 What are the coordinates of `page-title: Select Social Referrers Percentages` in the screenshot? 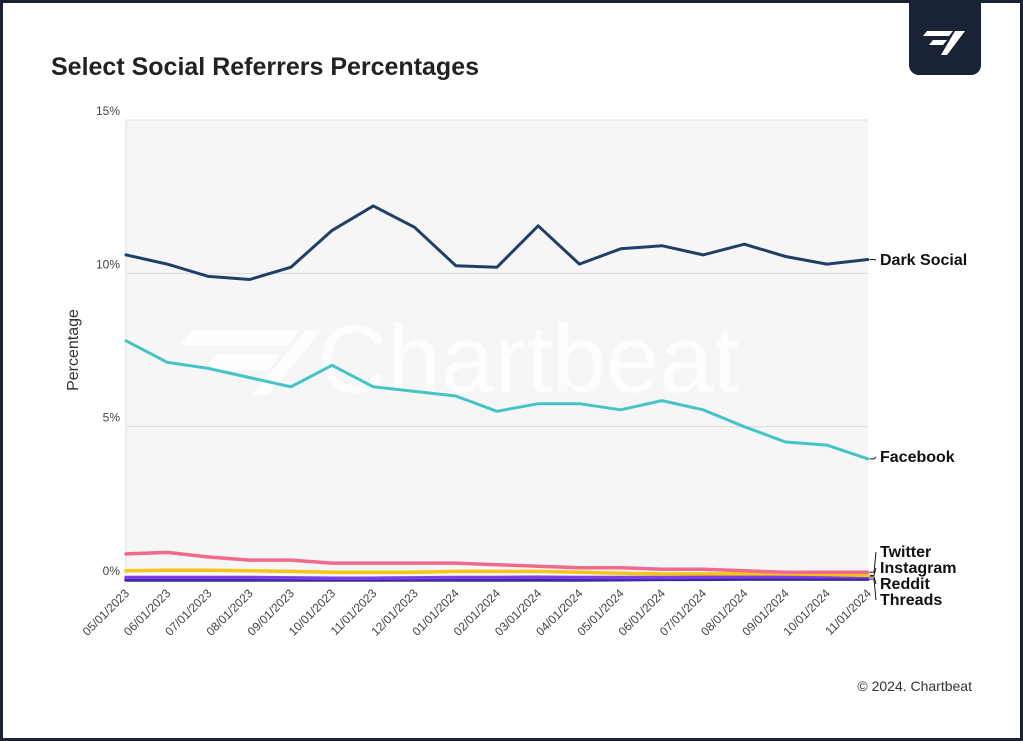 It's located at (265, 67).